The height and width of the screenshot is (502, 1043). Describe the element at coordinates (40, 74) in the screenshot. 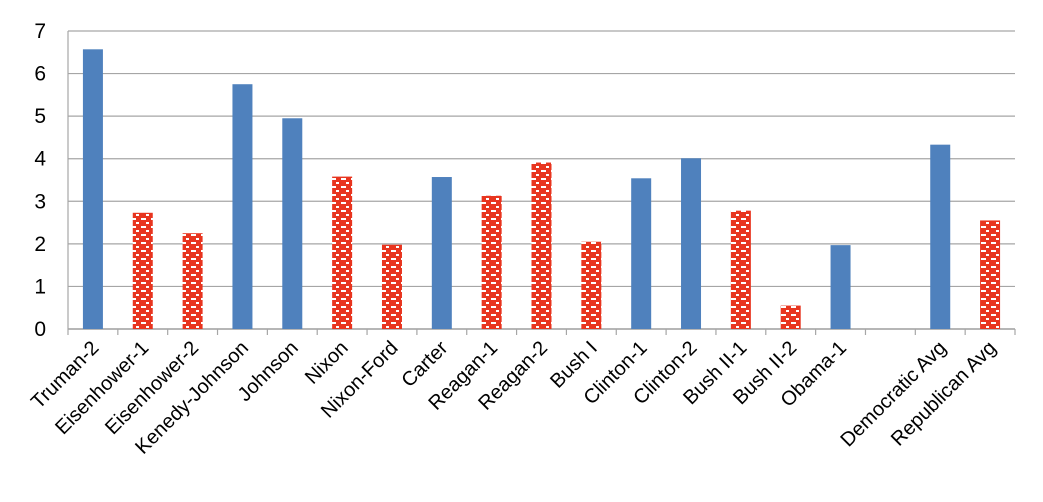

I see `y-tick-label-6: 6` at that location.